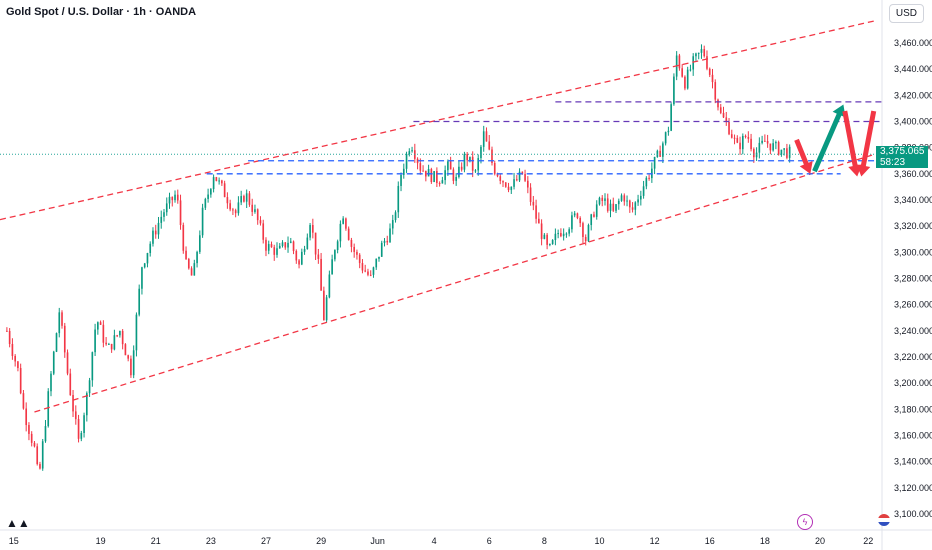 This screenshot has height=550, width=932. Describe the element at coordinates (710, 541) in the screenshot. I see `x-tick-label: 16` at that location.